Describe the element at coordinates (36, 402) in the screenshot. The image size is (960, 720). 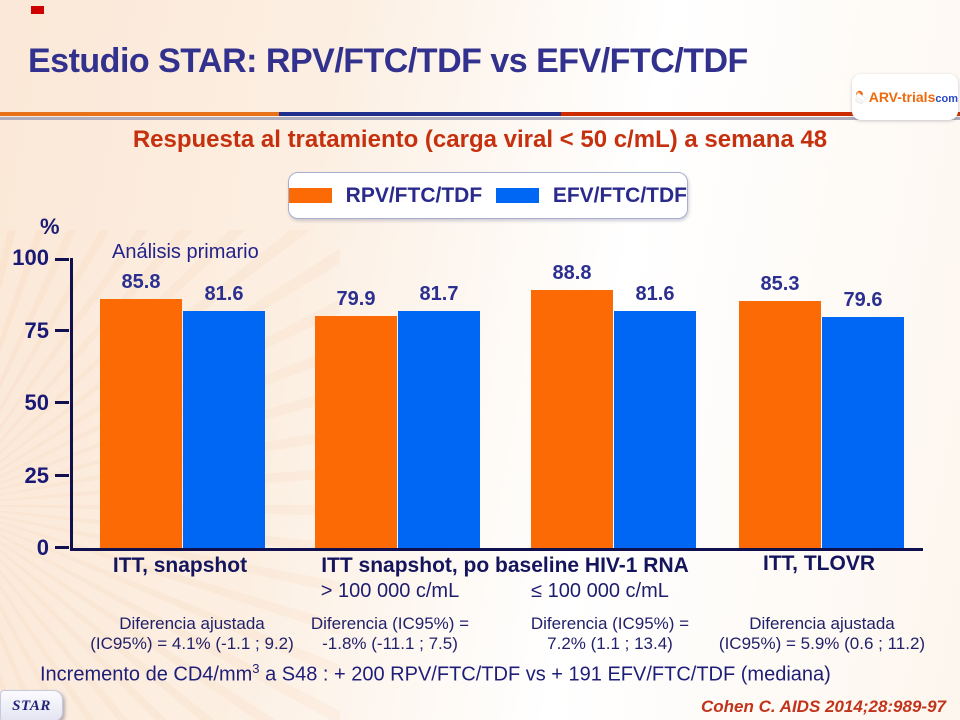
I see `y-axis-tick-label: 50` at that location.